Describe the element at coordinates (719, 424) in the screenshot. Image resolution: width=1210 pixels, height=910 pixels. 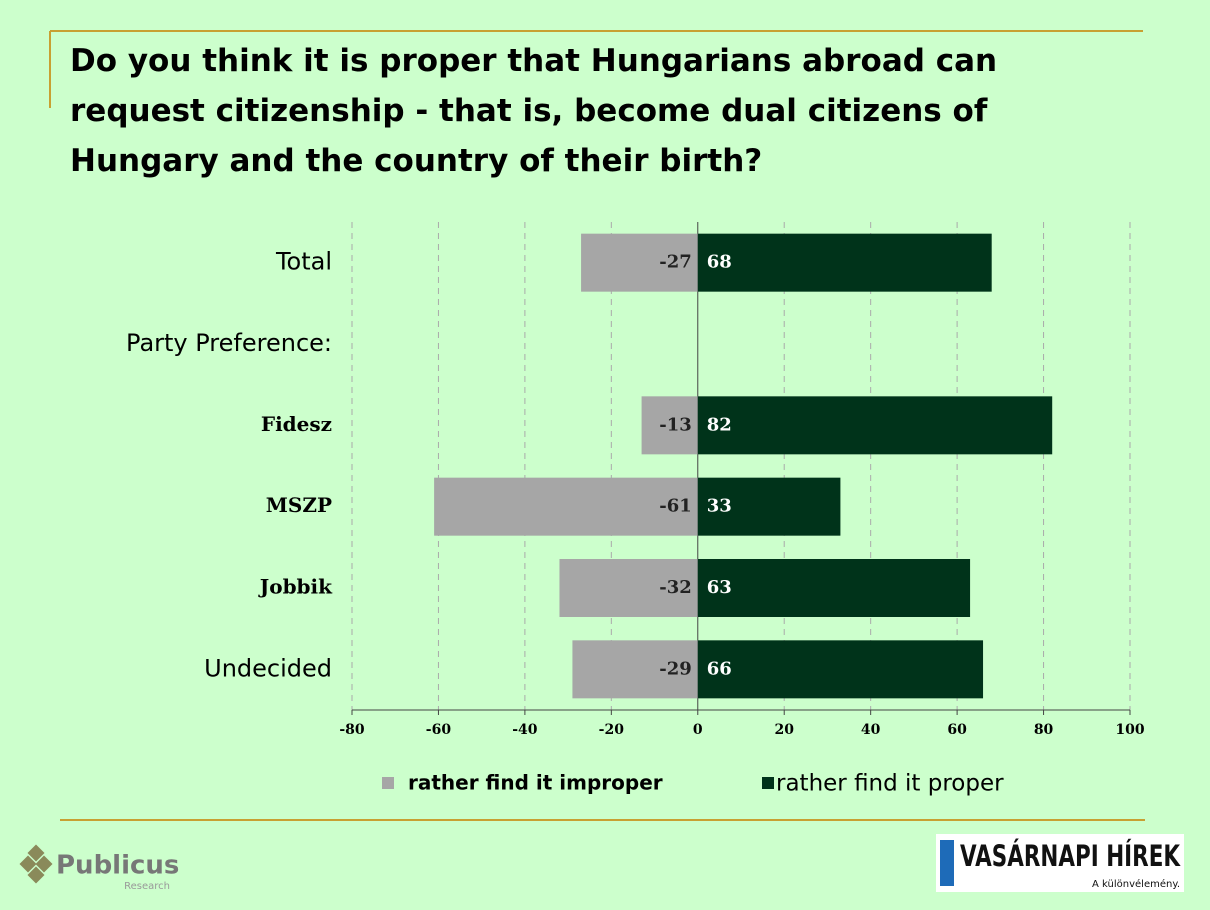
I see `data-label: 82` at that location.